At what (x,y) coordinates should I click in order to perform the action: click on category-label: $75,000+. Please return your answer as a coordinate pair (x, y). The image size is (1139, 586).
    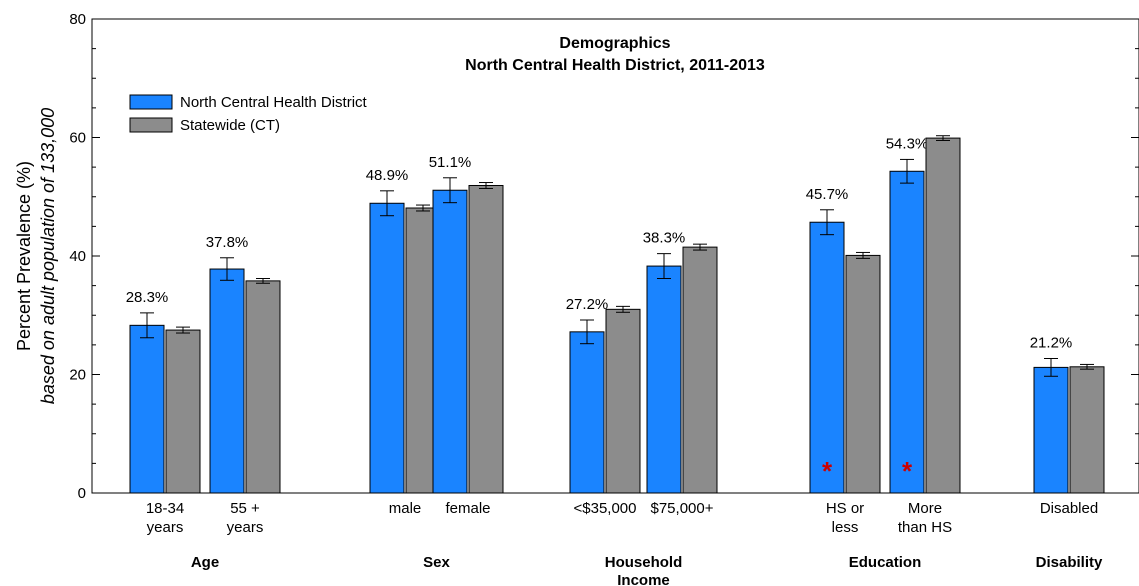
    Looking at the image, I should click on (682, 508).